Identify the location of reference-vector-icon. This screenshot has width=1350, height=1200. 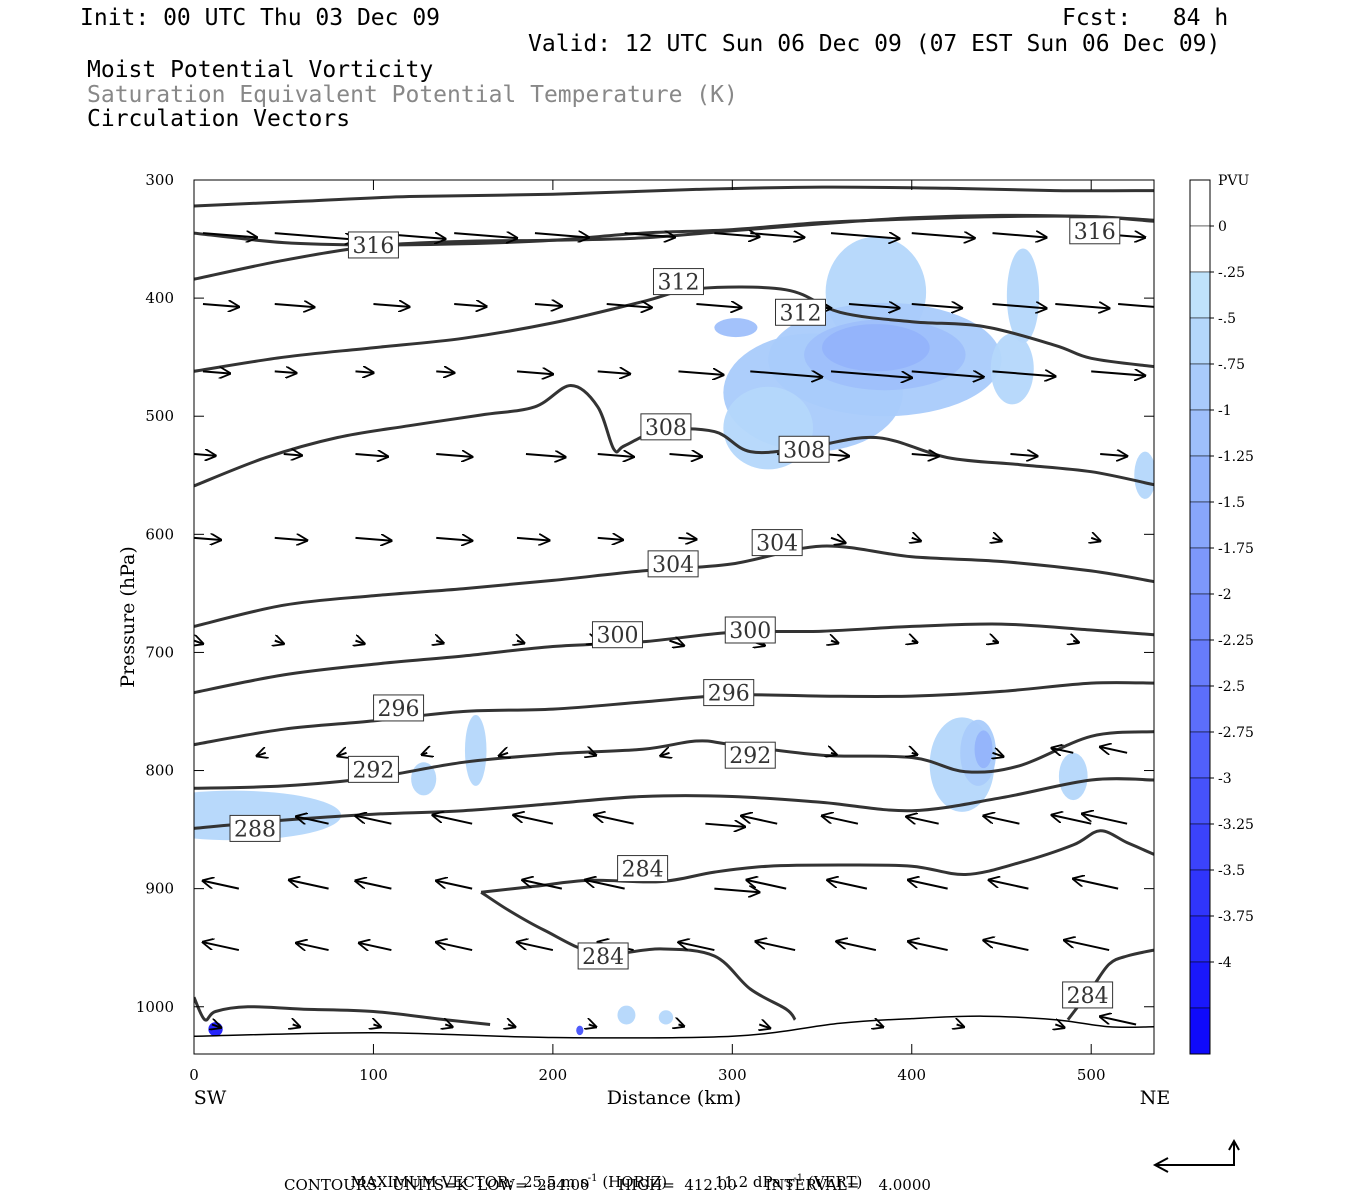
(1196, 1155).